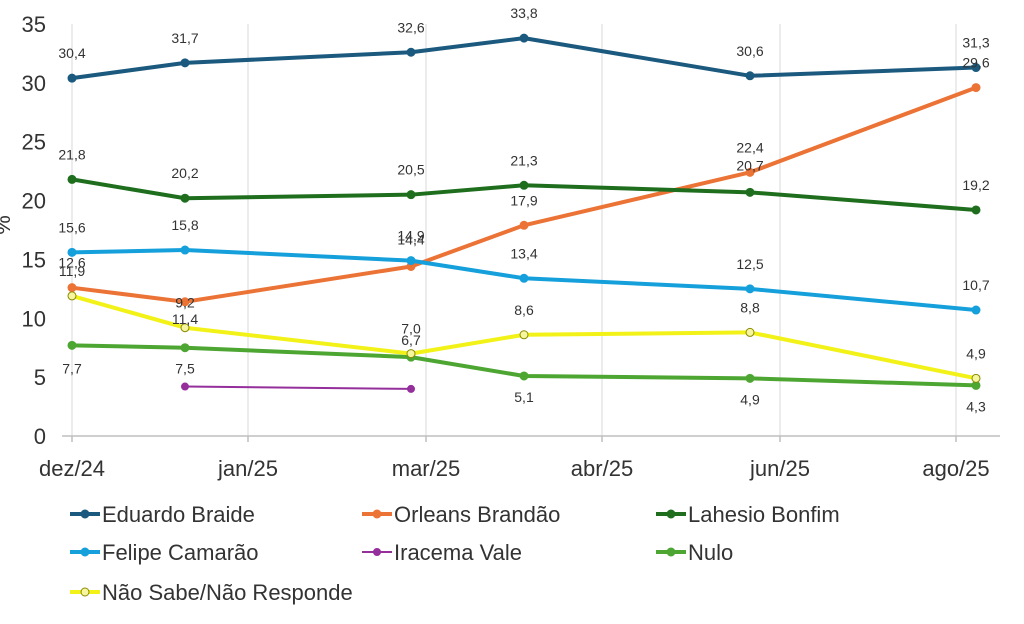 This screenshot has height=624, width=1024. I want to click on series-line-lahesio-bonfim, so click(524, 194).